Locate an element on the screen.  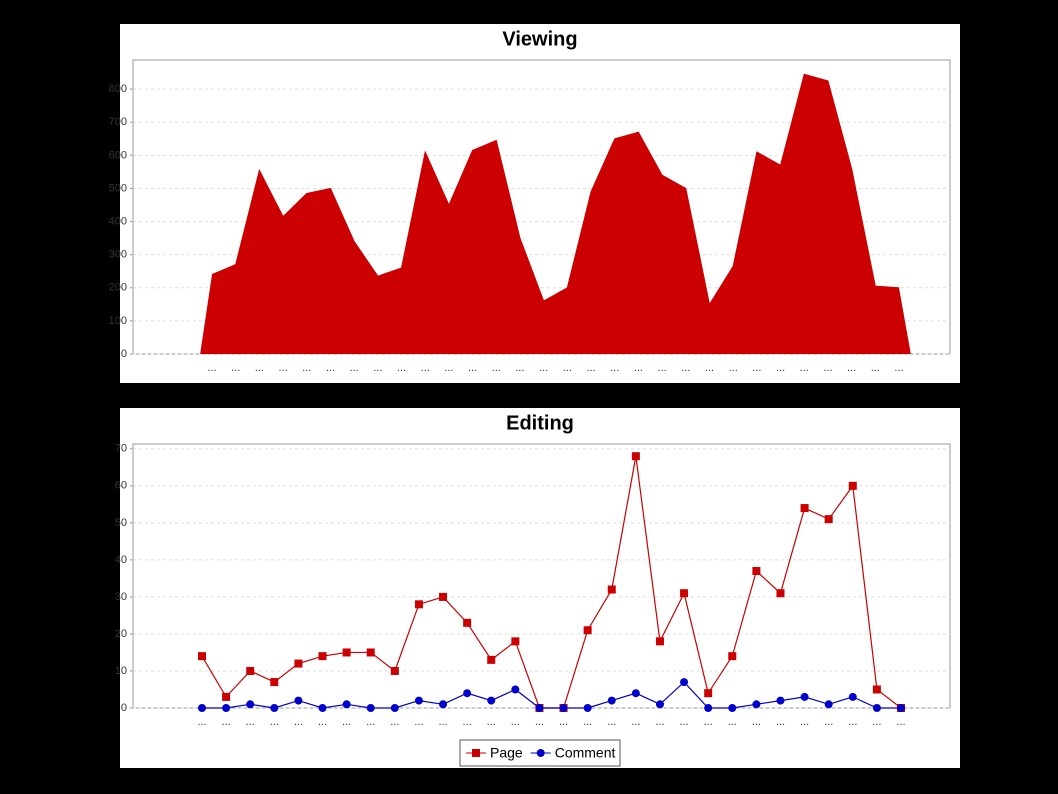
y-tick-label: 800 is located at coordinates (118, 89).